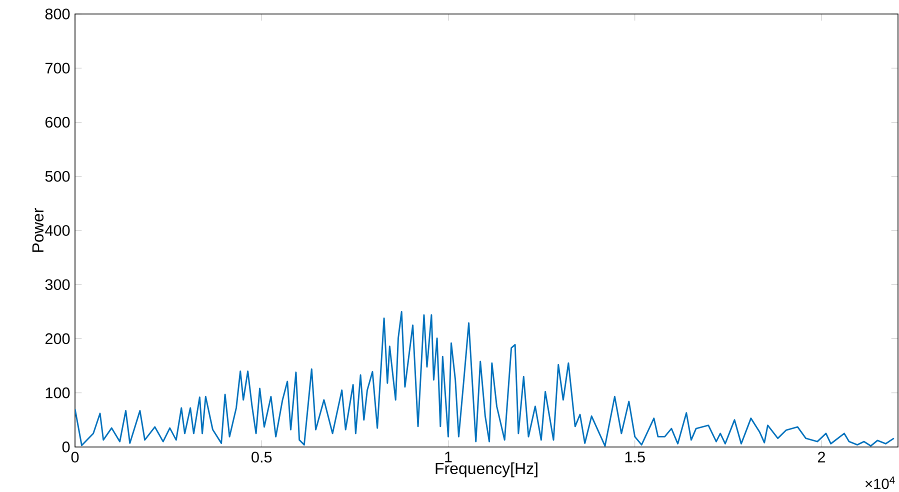 This screenshot has height=492, width=899. Describe the element at coordinates (58, 392) in the screenshot. I see `y-tick-label: 100` at that location.